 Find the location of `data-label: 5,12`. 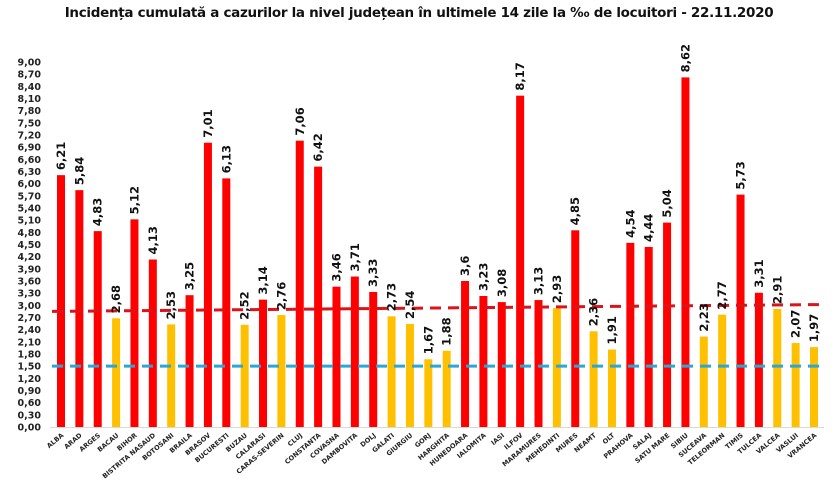

data-label: 5,12 is located at coordinates (134, 200).